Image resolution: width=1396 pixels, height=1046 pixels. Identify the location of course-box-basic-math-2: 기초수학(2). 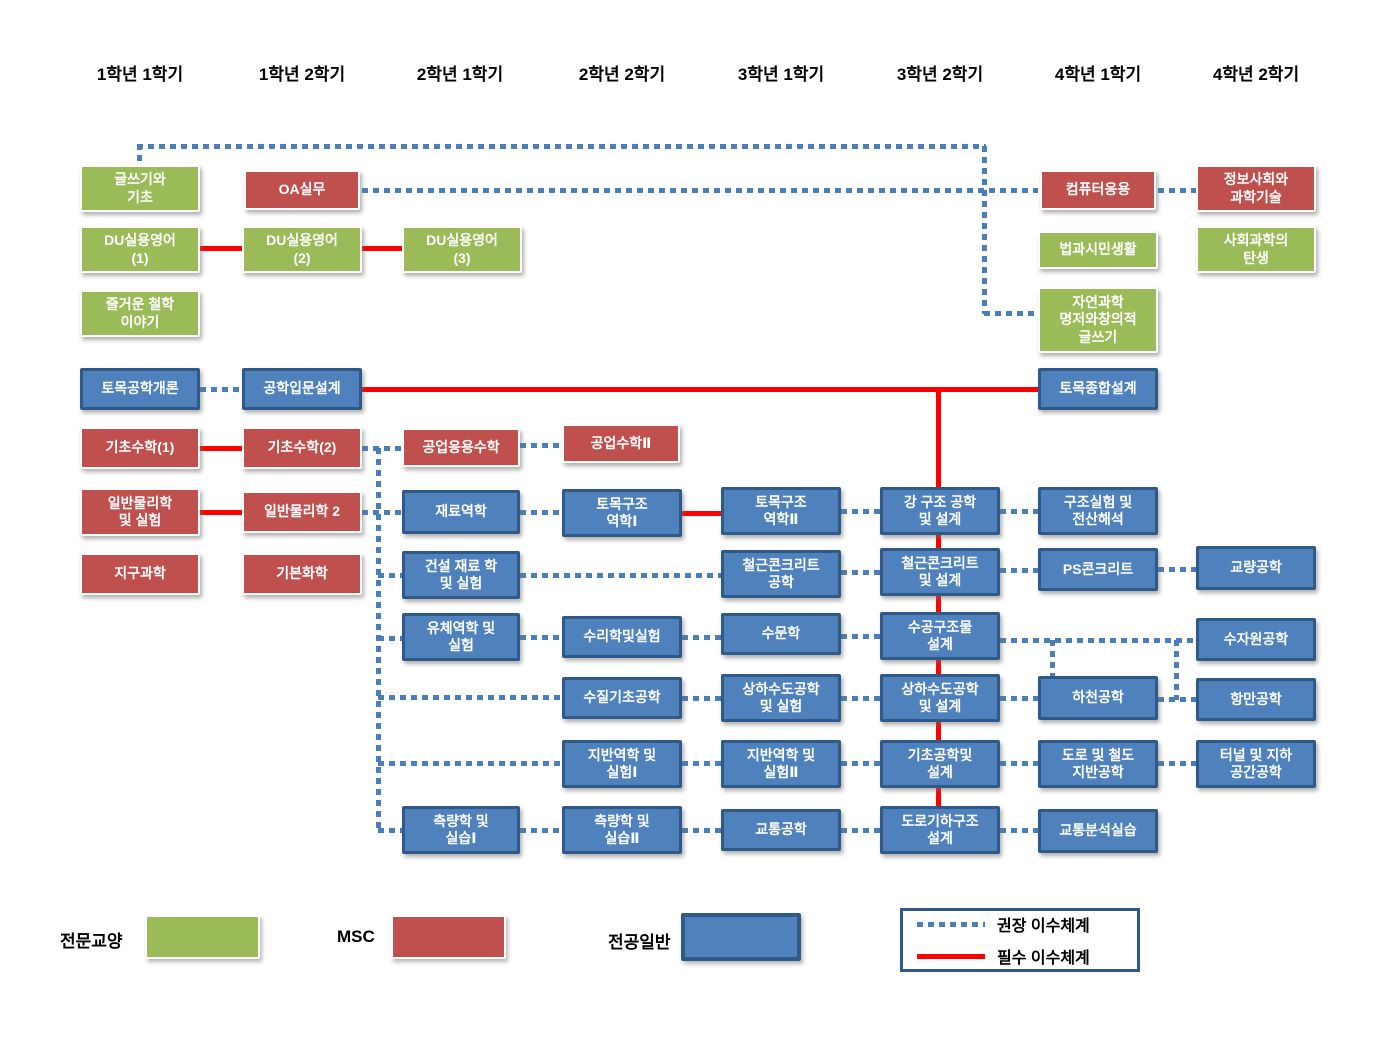
(302, 448).